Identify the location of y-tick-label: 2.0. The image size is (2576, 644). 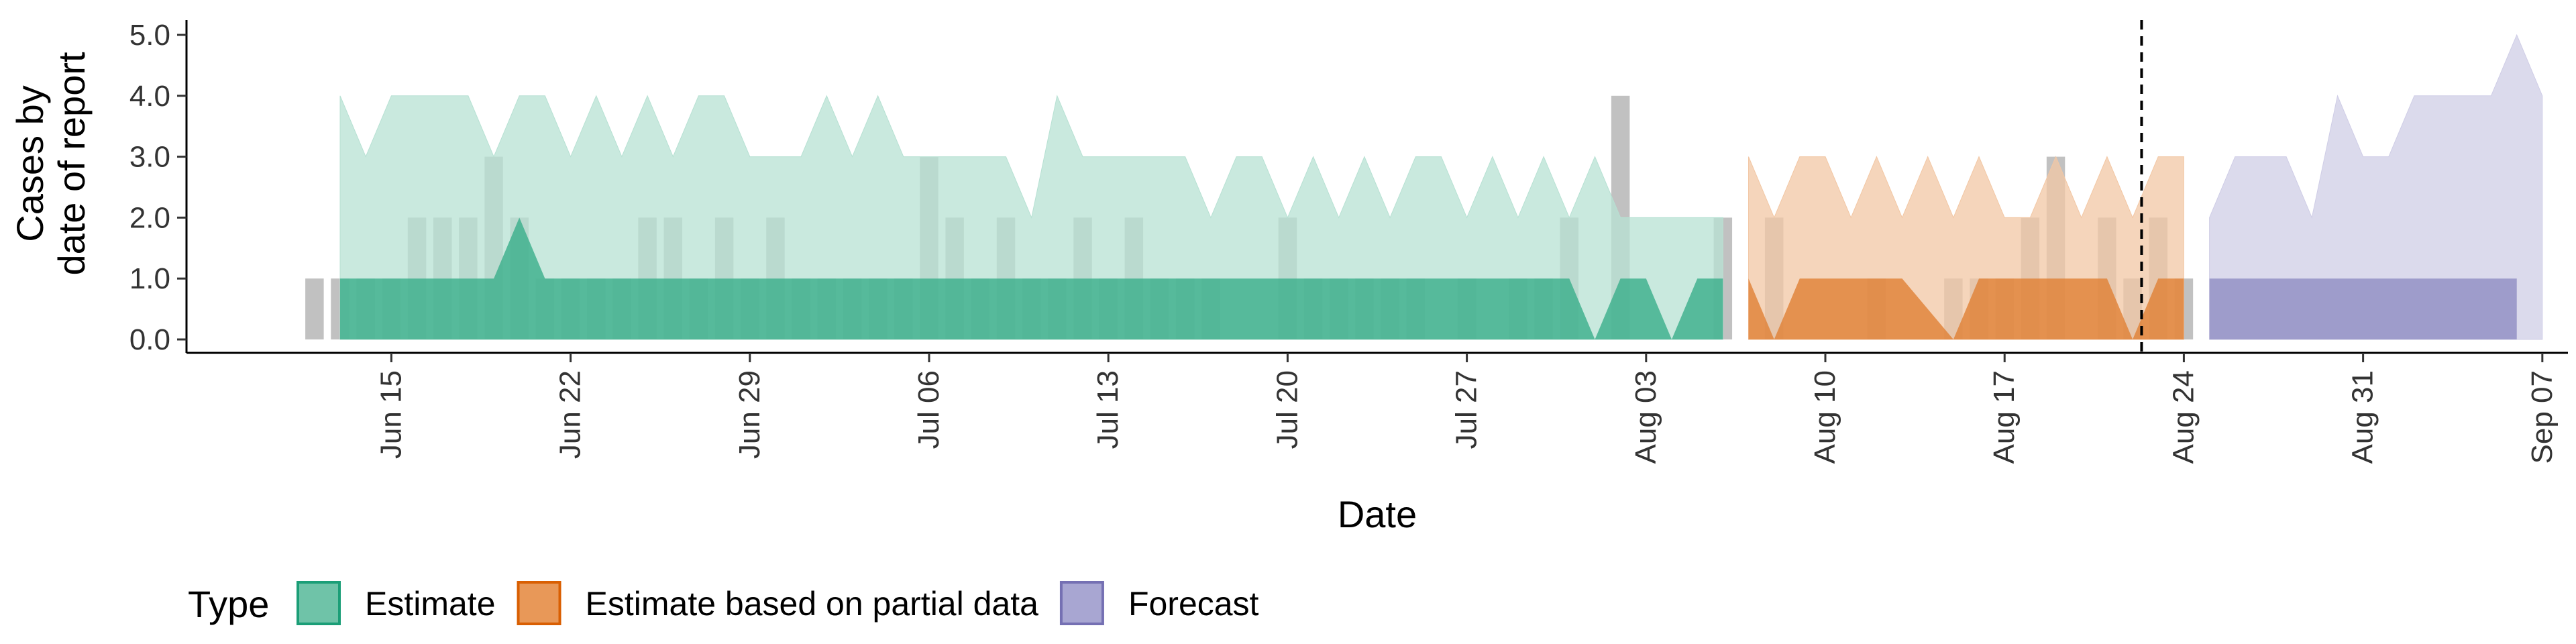
(149, 217).